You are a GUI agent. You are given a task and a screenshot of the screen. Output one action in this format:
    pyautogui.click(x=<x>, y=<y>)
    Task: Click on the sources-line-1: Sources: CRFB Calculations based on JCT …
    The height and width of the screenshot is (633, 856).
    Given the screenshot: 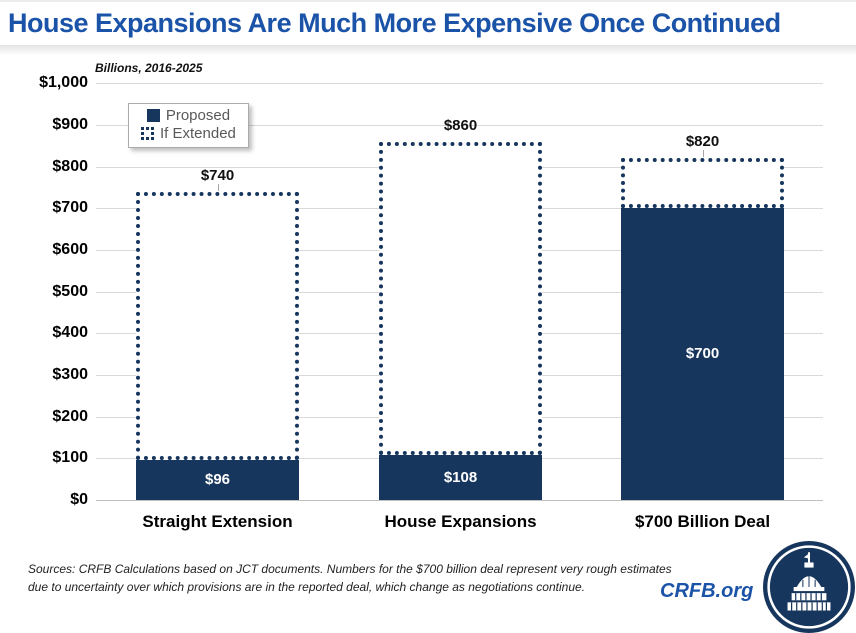 What is the action you would take?
    pyautogui.click(x=350, y=569)
    